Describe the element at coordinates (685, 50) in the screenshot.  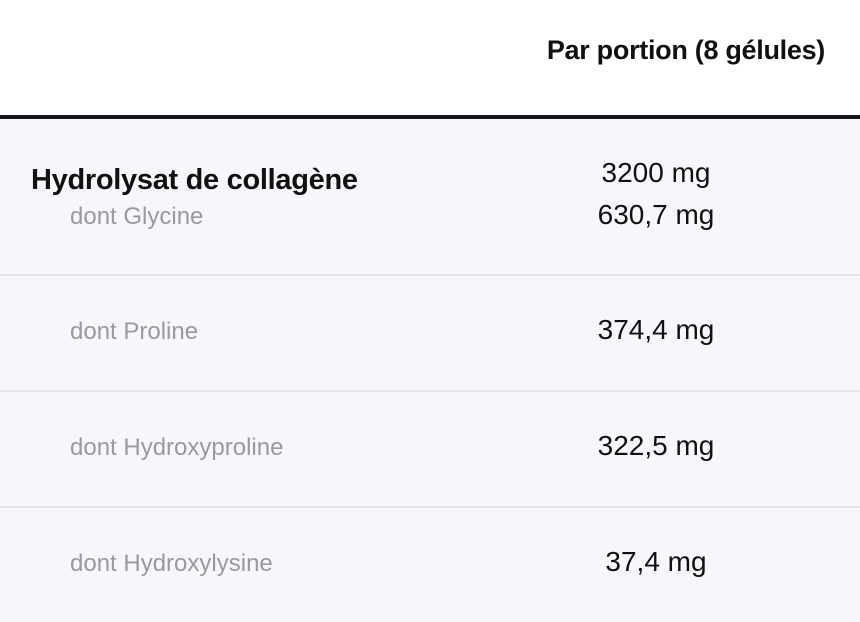
I see `column-header-per-serving: Par portion (8 gélules)` at that location.